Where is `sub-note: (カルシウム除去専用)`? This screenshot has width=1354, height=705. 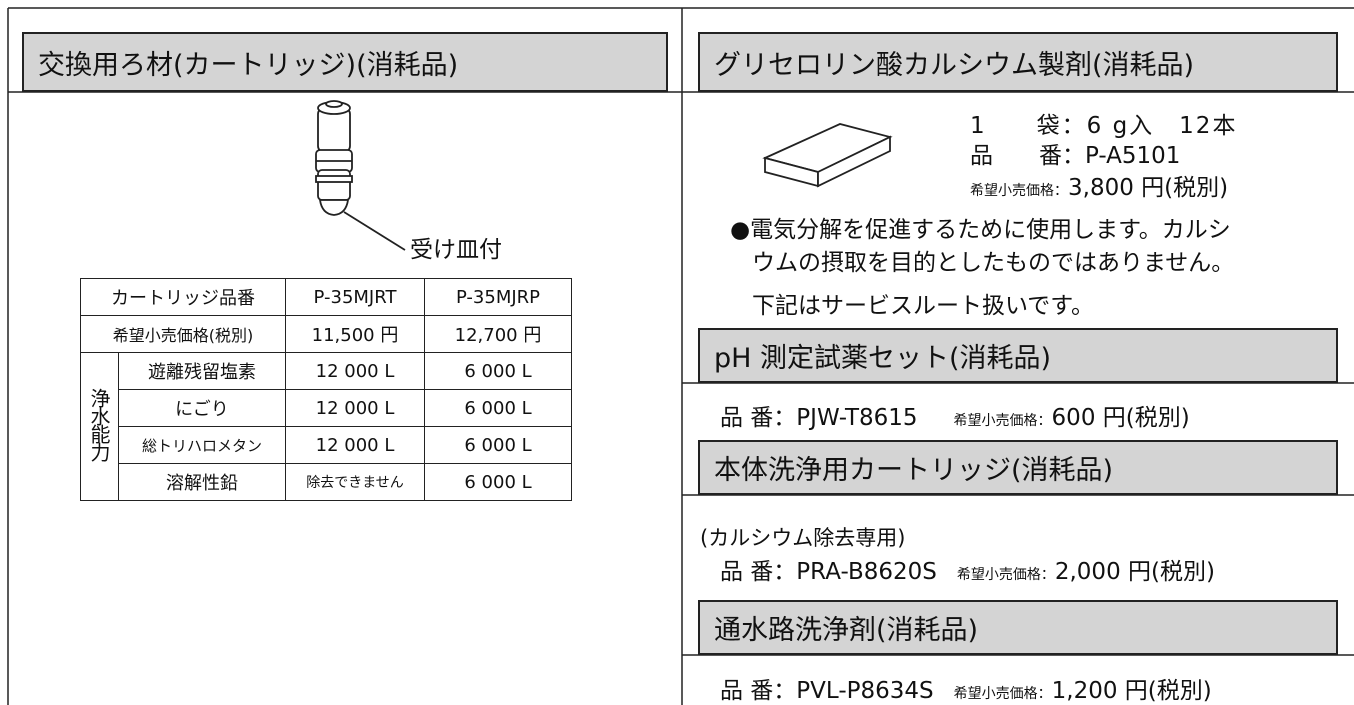
sub-note: (カルシウム除去専用) is located at coordinates (803, 538).